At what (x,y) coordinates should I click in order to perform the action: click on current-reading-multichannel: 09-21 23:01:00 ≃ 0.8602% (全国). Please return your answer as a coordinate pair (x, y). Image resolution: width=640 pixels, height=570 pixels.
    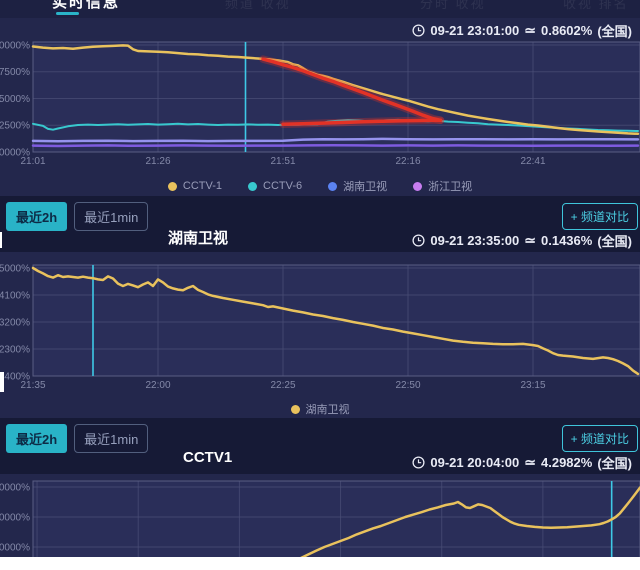
    Looking at the image, I should click on (522, 30).